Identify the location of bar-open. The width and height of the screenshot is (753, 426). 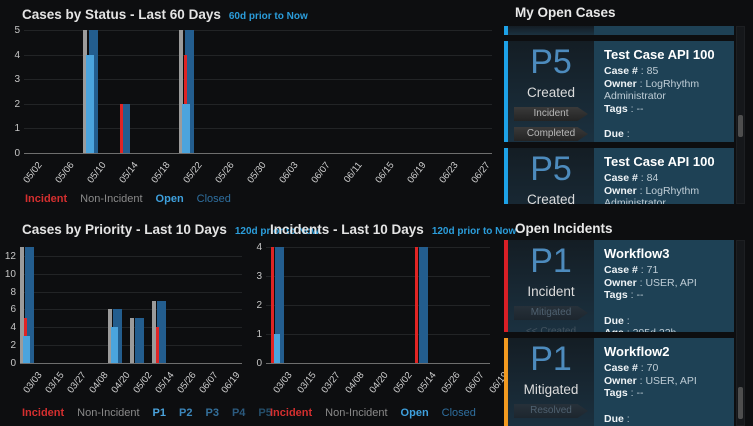
(186, 128).